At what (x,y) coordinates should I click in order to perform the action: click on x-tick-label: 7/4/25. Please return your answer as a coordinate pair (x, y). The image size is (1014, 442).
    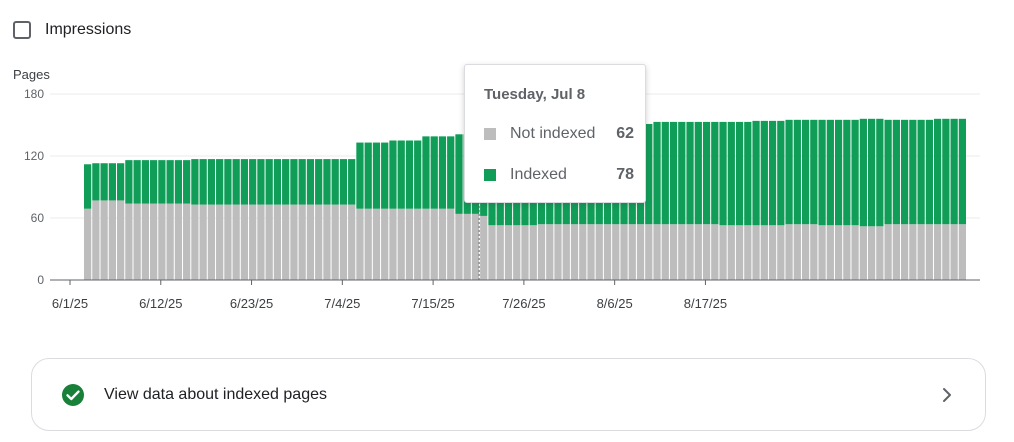
    Looking at the image, I should click on (342, 303).